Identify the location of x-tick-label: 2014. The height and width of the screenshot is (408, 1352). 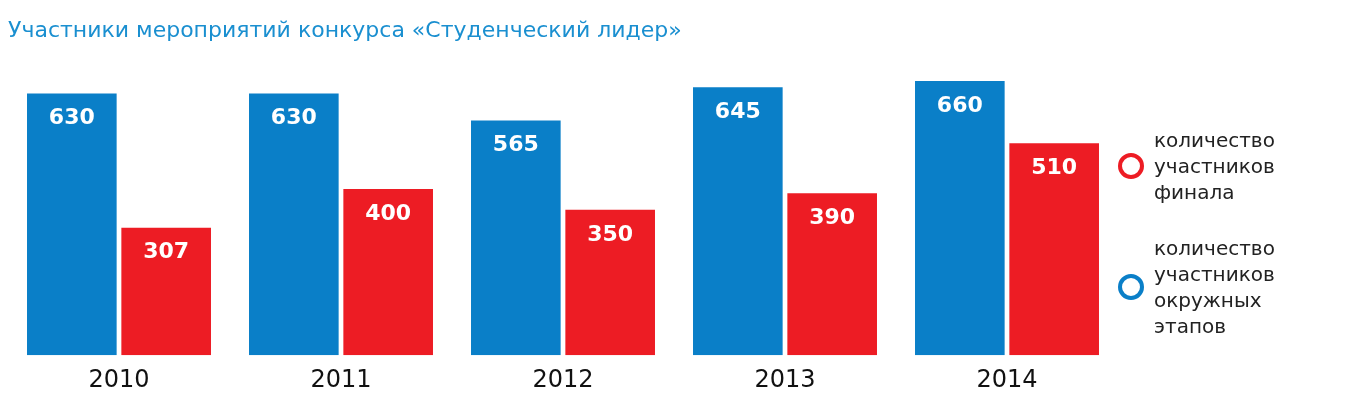
(1007, 378).